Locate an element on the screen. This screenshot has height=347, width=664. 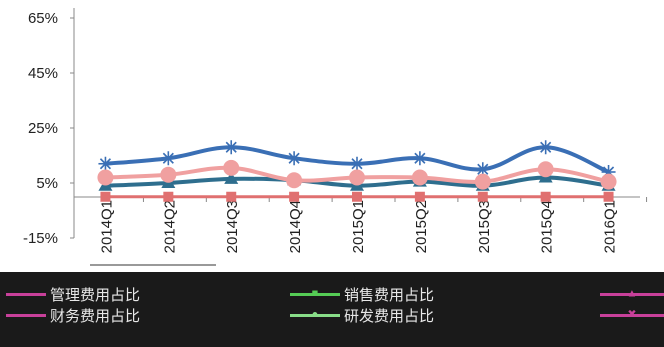
y-tick-label: 25% is located at coordinates (43, 128).